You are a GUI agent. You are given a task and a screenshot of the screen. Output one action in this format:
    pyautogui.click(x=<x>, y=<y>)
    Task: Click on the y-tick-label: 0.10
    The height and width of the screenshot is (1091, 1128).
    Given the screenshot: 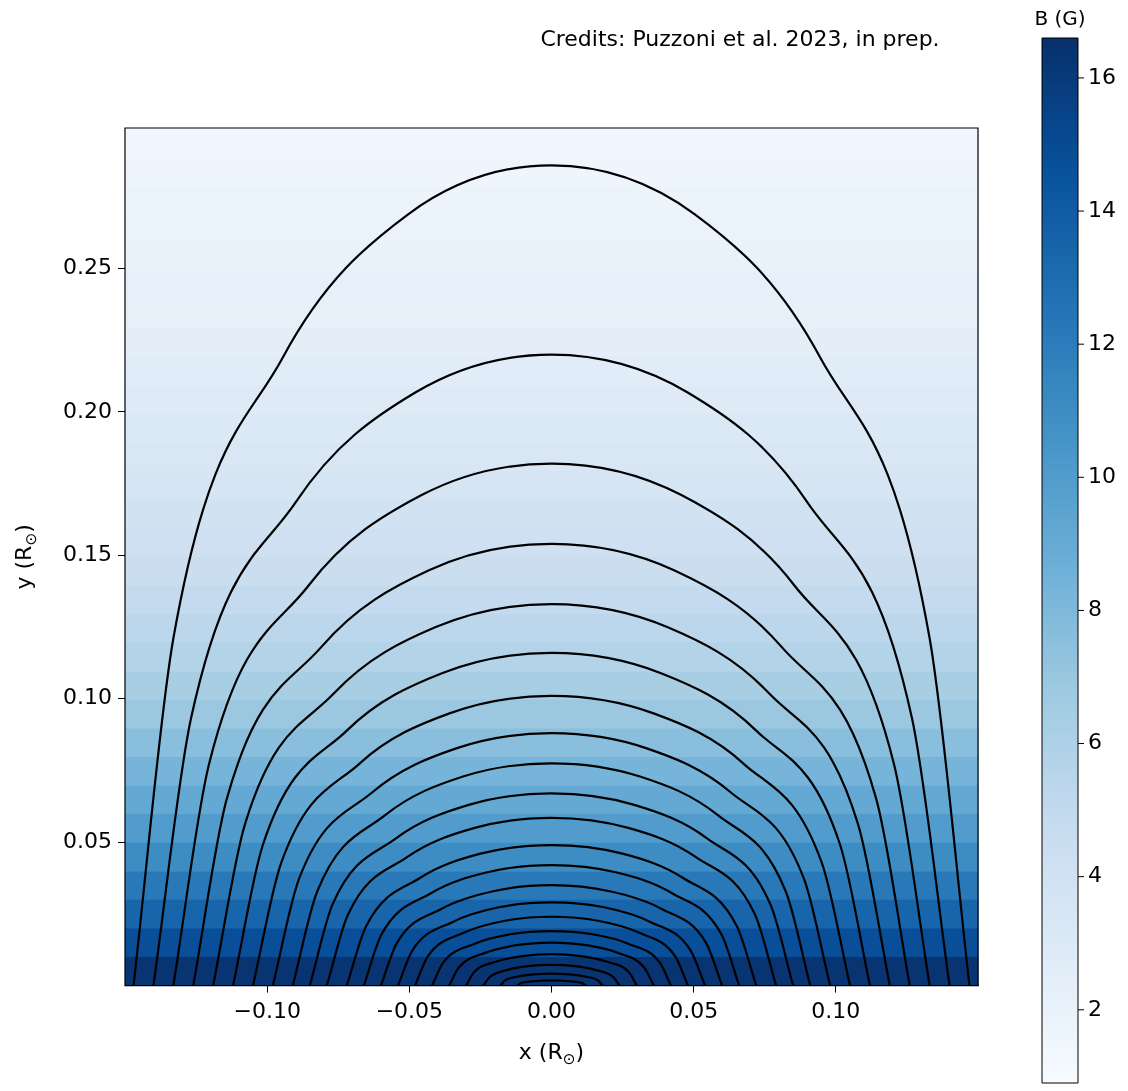 What is the action you would take?
    pyautogui.click(x=87, y=697)
    